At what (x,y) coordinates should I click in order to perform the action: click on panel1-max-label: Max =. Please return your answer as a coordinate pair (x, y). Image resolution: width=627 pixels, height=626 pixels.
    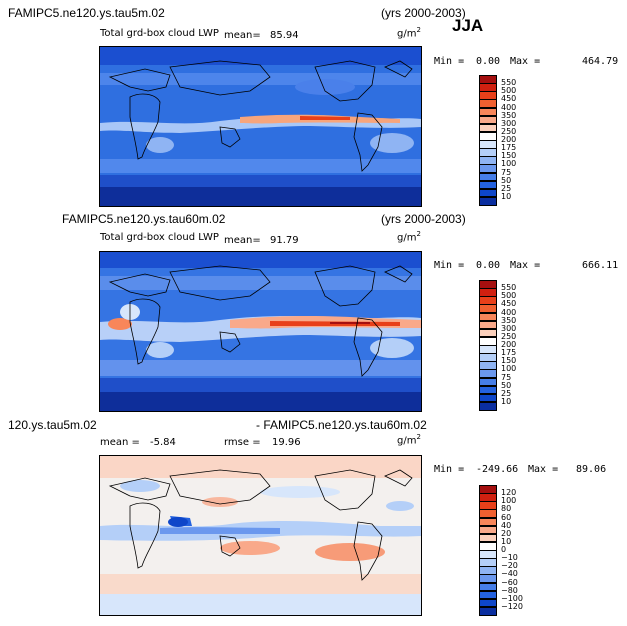
    Looking at the image, I should click on (525, 61).